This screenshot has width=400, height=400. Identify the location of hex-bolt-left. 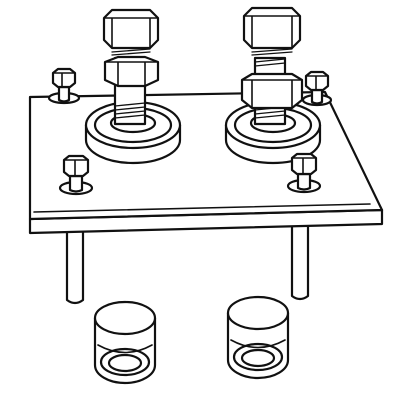
(131, 67).